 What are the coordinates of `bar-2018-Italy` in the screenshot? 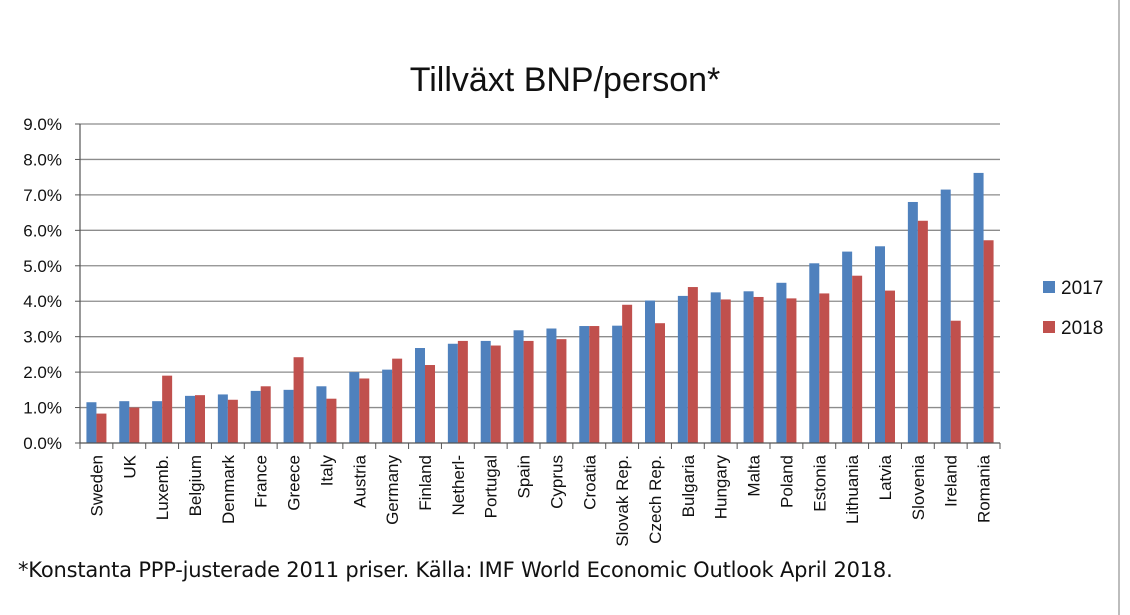 It's located at (331, 420).